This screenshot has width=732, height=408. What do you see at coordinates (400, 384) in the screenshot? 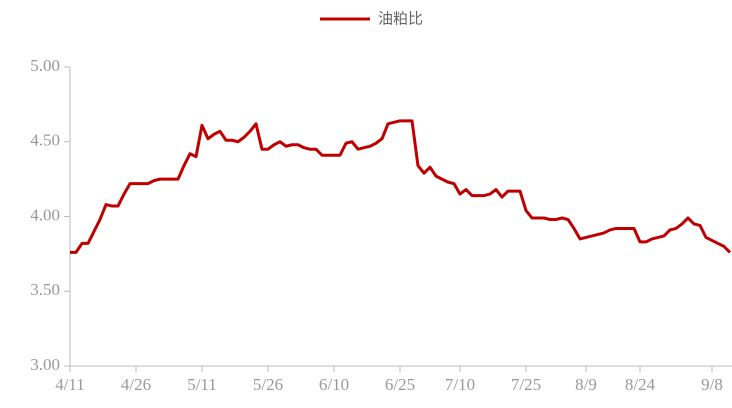
I see `x-tick-label: 6/25` at bounding box center [400, 384].